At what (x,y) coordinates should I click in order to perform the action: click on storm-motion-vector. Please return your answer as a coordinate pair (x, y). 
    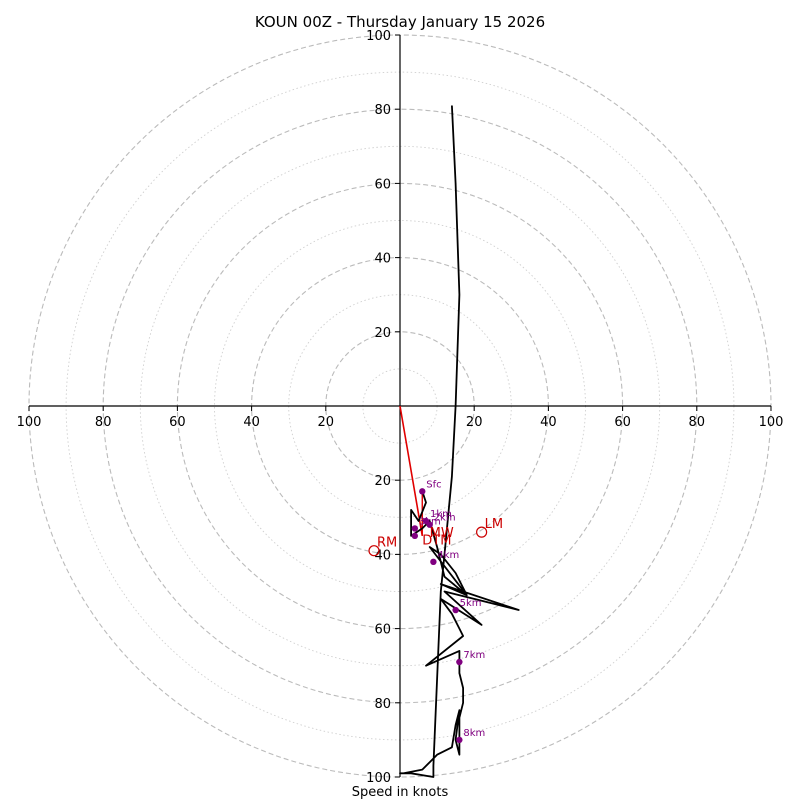
    Looking at the image, I should click on (411, 470).